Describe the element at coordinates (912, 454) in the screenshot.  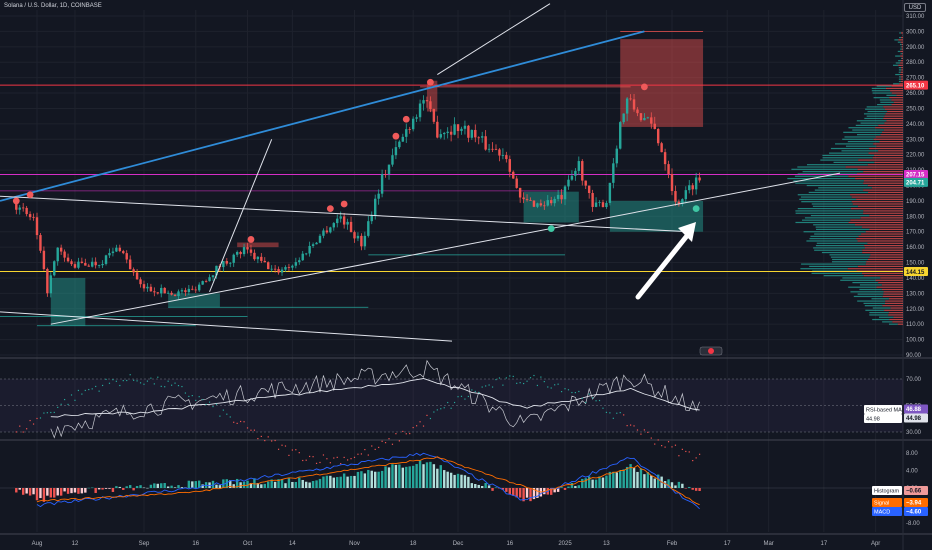
I see `macd-tick-label: 8.00` at that location.